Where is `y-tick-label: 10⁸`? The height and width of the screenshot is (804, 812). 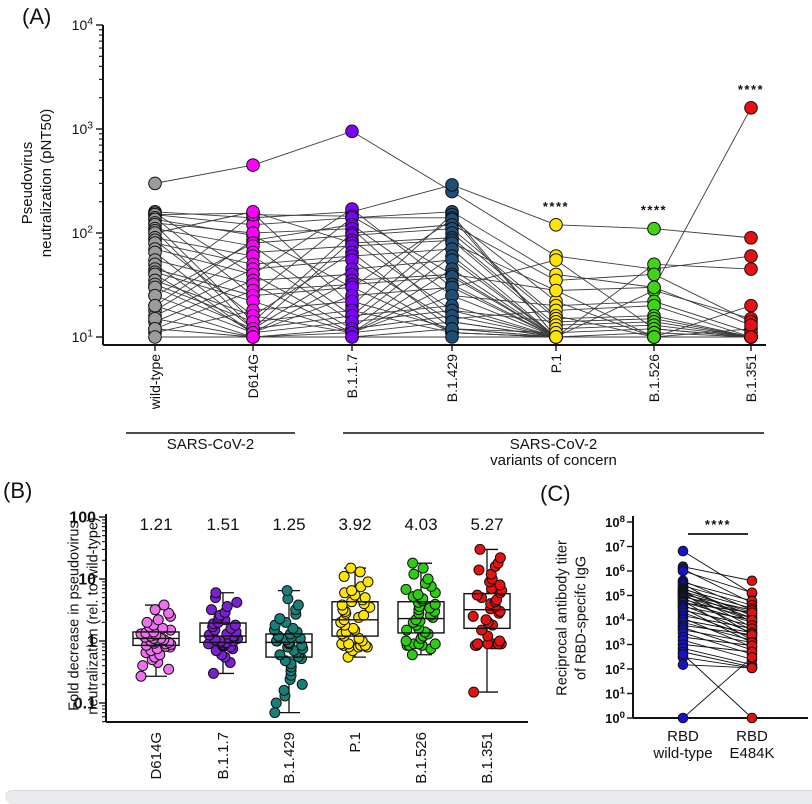 y-tick-label: 10⁸ is located at coordinates (615, 522).